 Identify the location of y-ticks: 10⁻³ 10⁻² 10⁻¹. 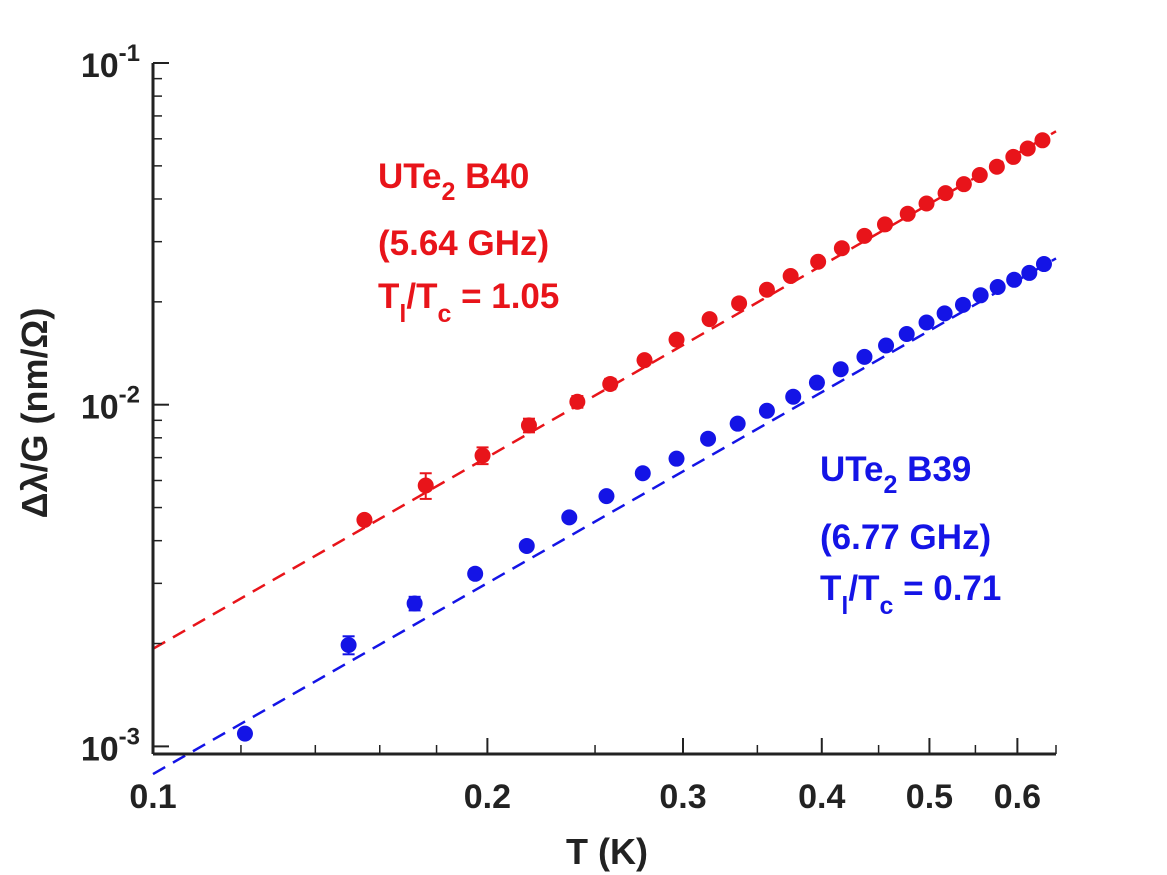
(125, 404).